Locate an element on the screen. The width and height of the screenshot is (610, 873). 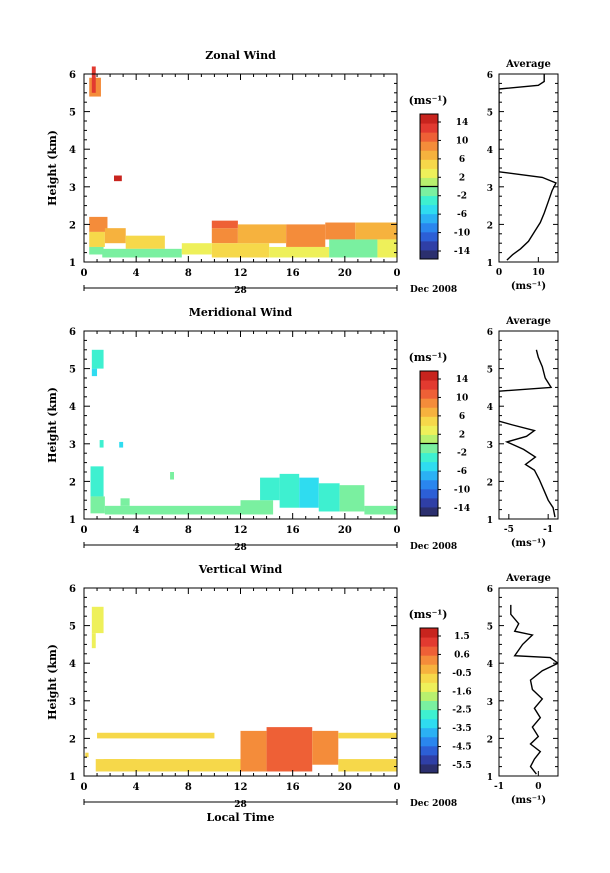
colorbar-tick-label: 10 is located at coordinates (462, 398).